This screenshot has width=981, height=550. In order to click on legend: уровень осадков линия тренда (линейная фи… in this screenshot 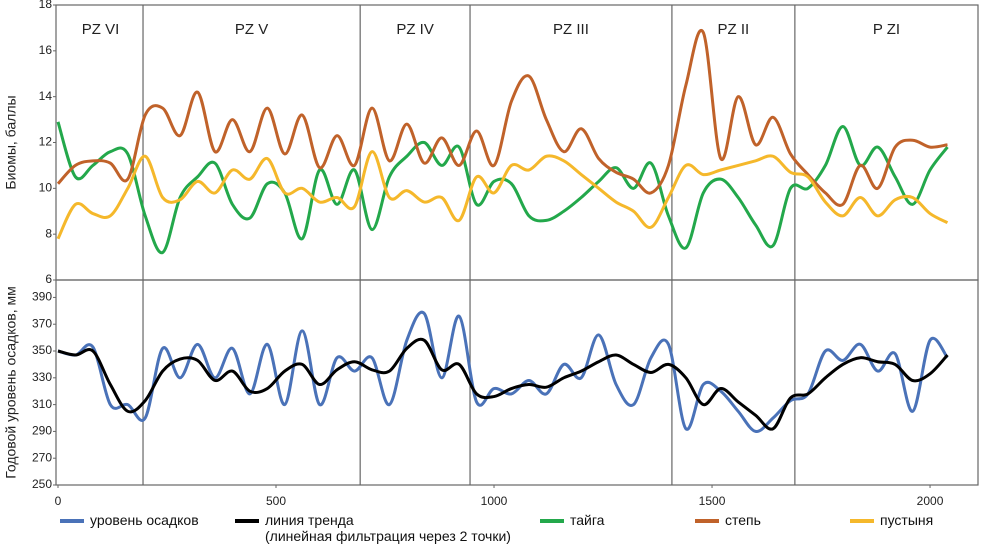, I will do `click(517, 528)`.